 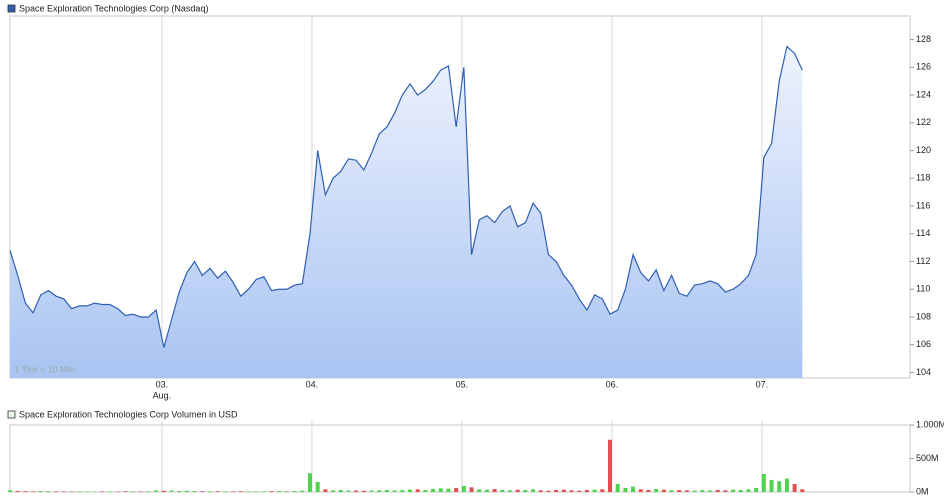 What do you see at coordinates (462, 384) in the screenshot?
I see `x-tick-label: 05.` at bounding box center [462, 384].